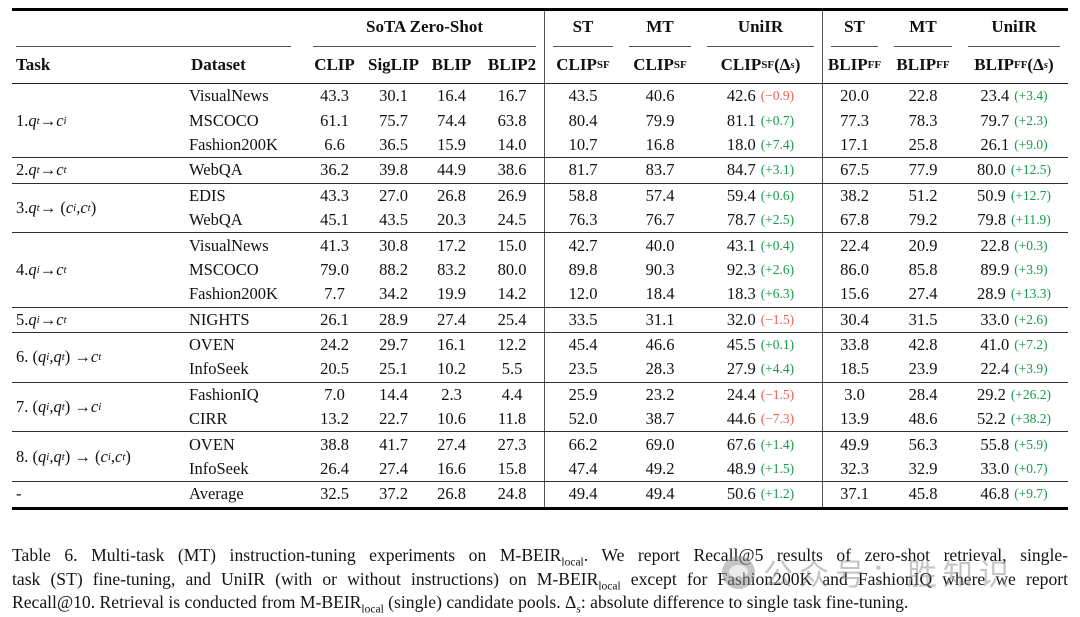  What do you see at coordinates (393, 494) in the screenshot?
I see `value-cell: 37.2` at bounding box center [393, 494].